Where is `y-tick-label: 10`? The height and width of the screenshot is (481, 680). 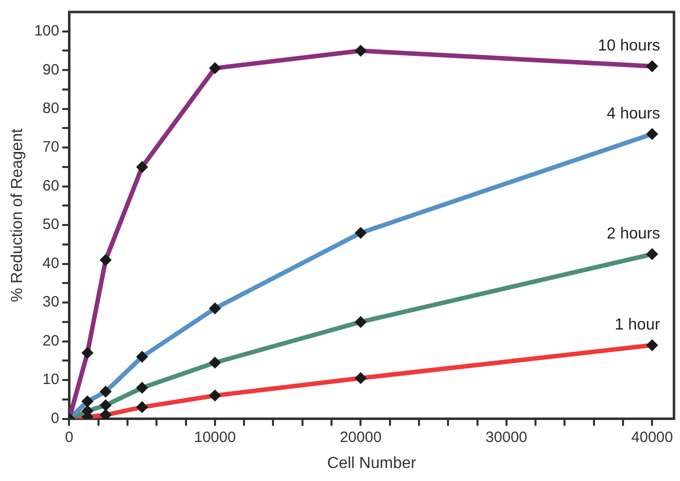 y-tick-label: 10 is located at coordinates (51, 379).